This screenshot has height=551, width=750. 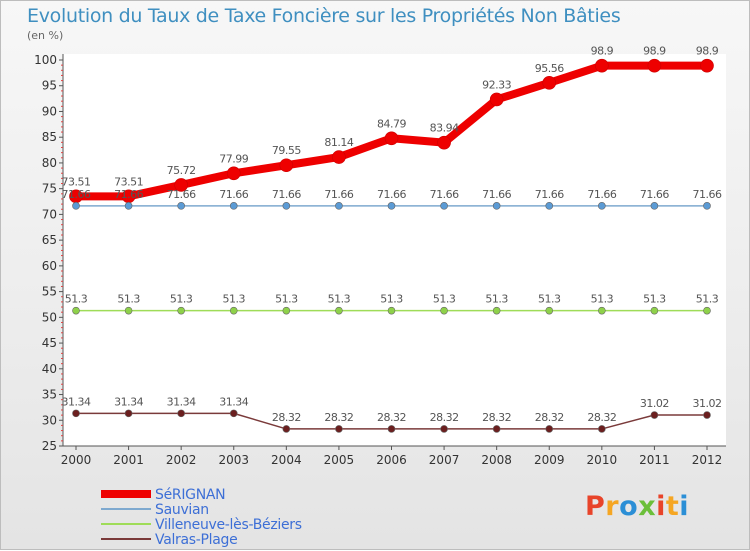 What do you see at coordinates (672, 506) in the screenshot?
I see `logo-letter: t` at bounding box center [672, 506].